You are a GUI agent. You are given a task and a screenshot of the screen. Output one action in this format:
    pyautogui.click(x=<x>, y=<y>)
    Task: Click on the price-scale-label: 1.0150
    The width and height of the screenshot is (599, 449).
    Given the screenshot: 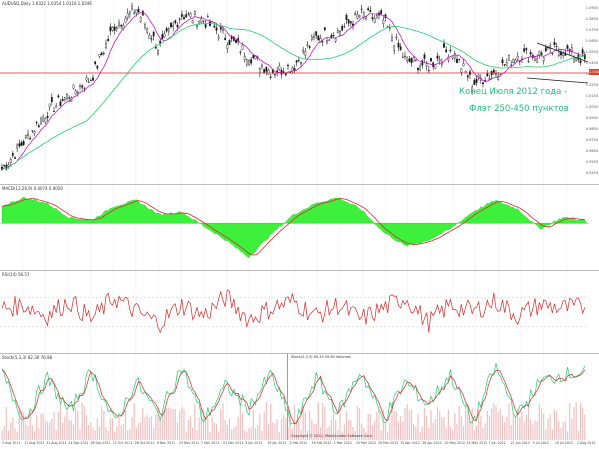 What is the action you would take?
    pyautogui.click(x=591, y=96)
    